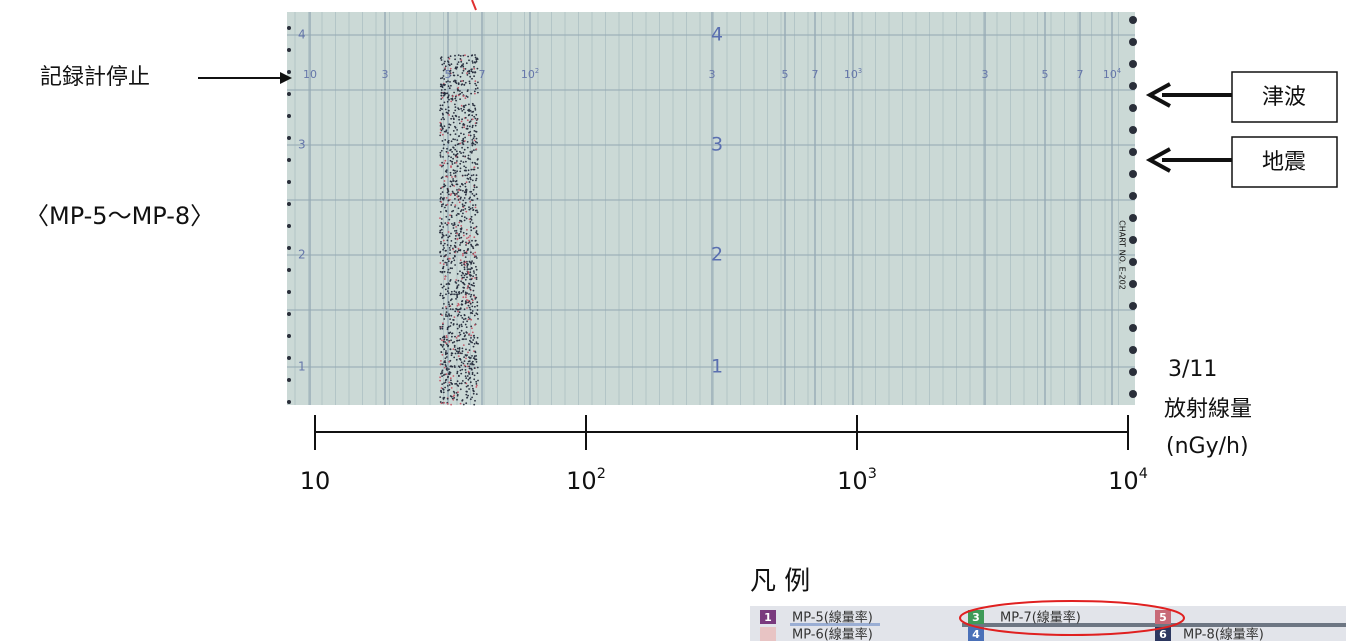 Image resolution: width=1346 pixels, height=641 pixels. Describe the element at coordinates (785, 74) in the screenshot. I see `paper-scale-label: 5` at that location.